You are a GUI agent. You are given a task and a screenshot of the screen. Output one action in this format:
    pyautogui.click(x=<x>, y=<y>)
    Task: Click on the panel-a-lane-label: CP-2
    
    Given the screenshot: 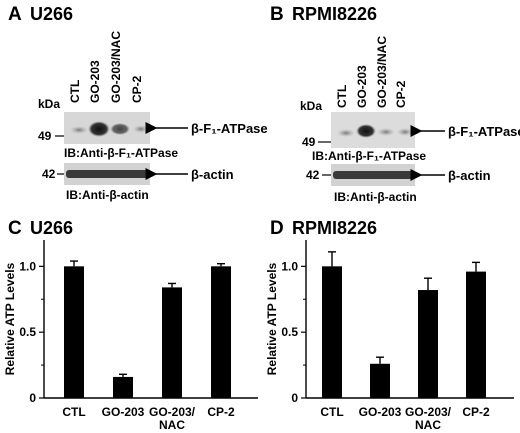 What is the action you would take?
    pyautogui.click(x=137, y=89)
    